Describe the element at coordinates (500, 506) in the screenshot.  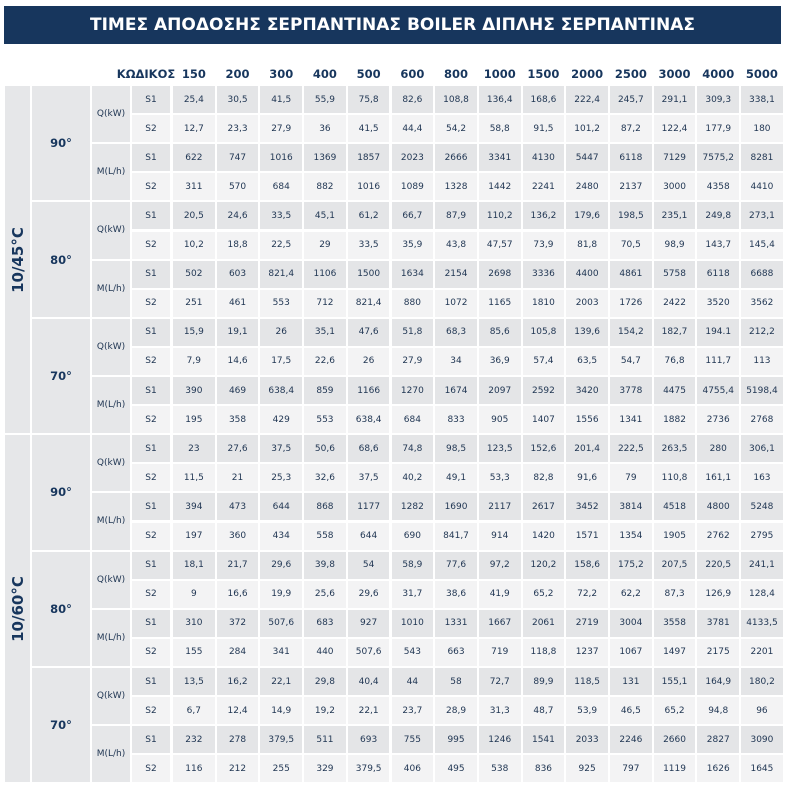
I see `cell-text: 2117` at that location.